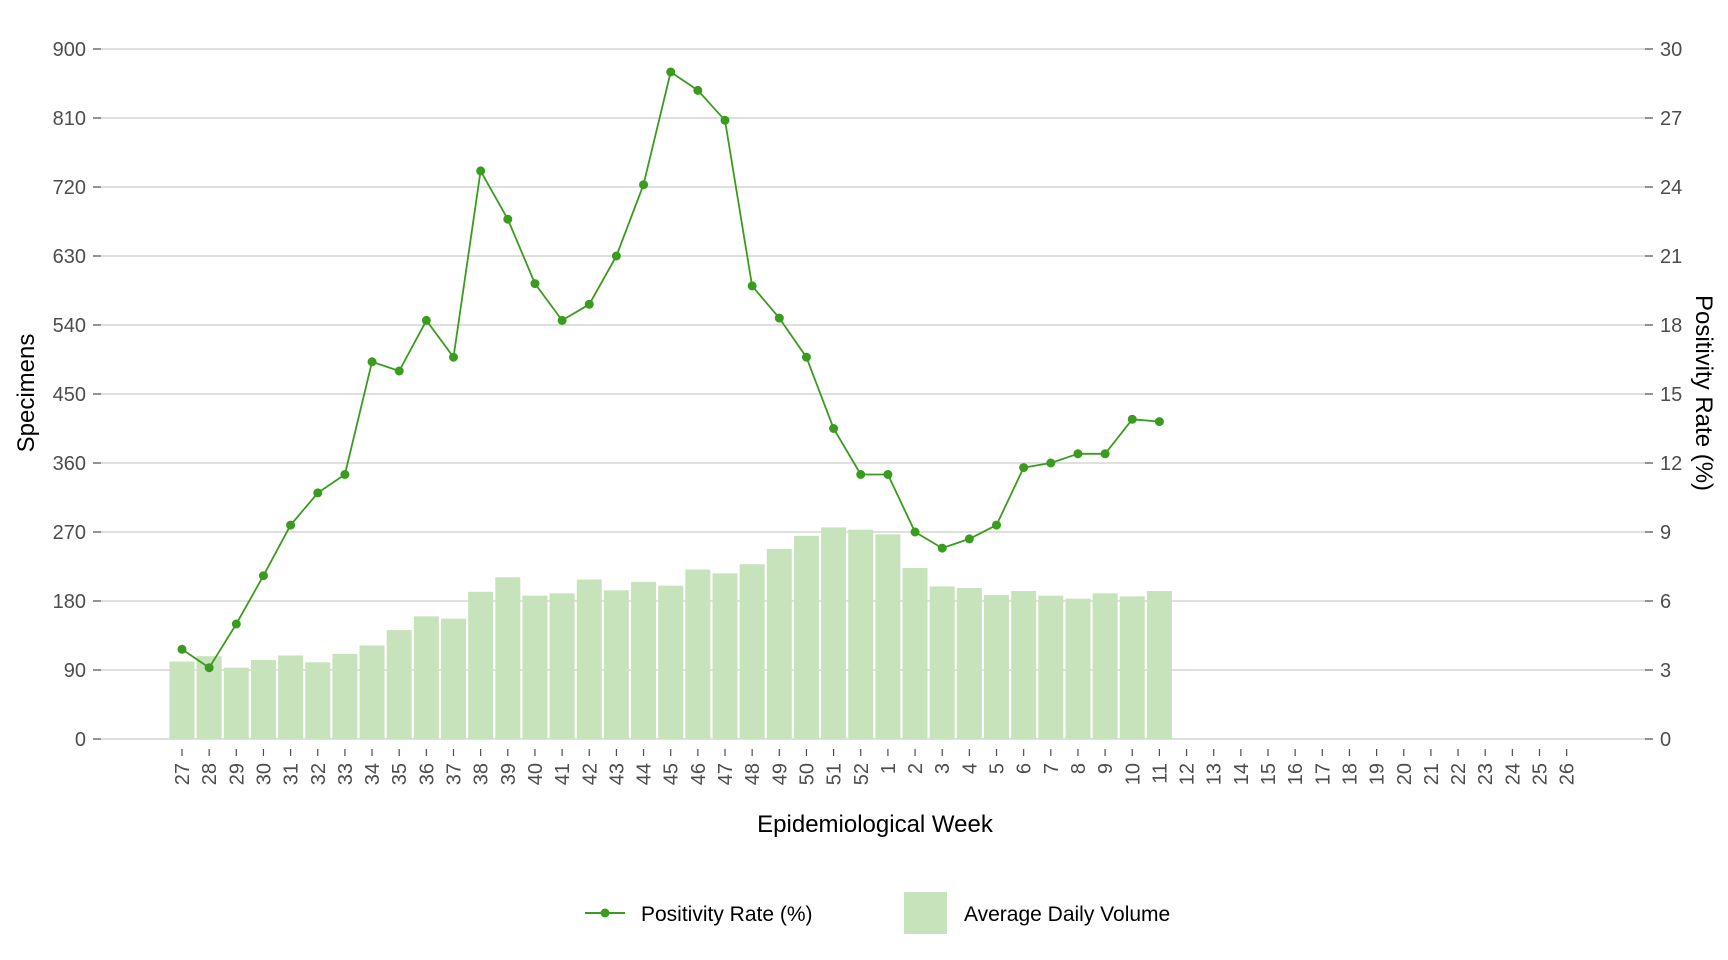  I want to click on right-tick-label: 27, so click(1671, 119).